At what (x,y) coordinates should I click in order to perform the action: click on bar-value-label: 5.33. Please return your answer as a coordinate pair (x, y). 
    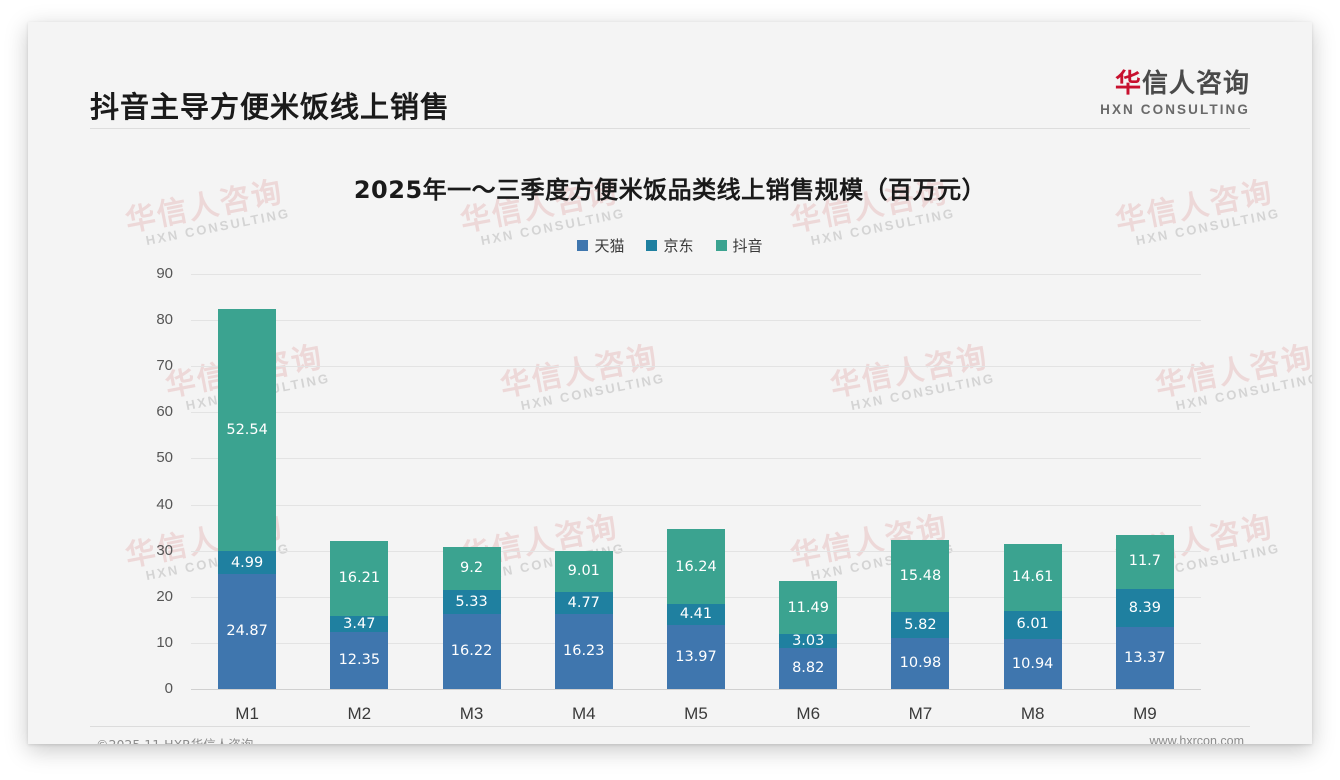
    Looking at the image, I should click on (471, 601).